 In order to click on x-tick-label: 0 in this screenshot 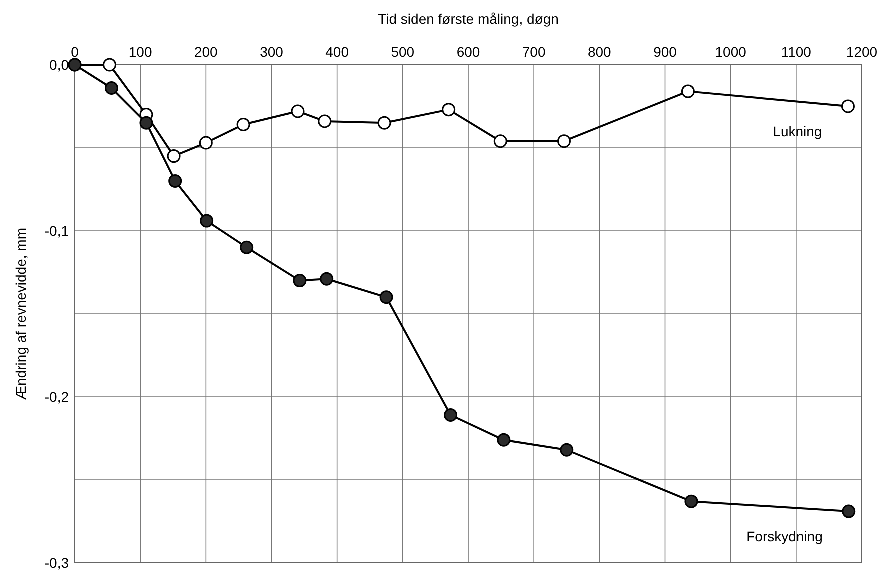, I will do `click(75, 52)`.